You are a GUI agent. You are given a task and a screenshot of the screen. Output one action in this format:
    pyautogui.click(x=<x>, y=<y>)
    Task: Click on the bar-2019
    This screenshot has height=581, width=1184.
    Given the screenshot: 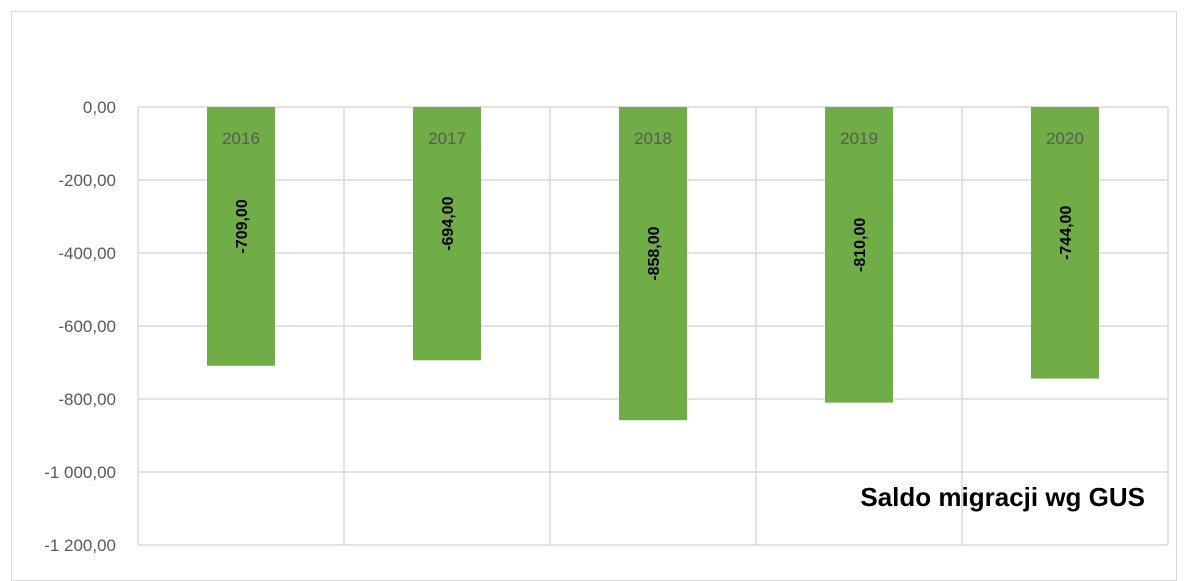 What is the action you would take?
    pyautogui.click(x=859, y=255)
    